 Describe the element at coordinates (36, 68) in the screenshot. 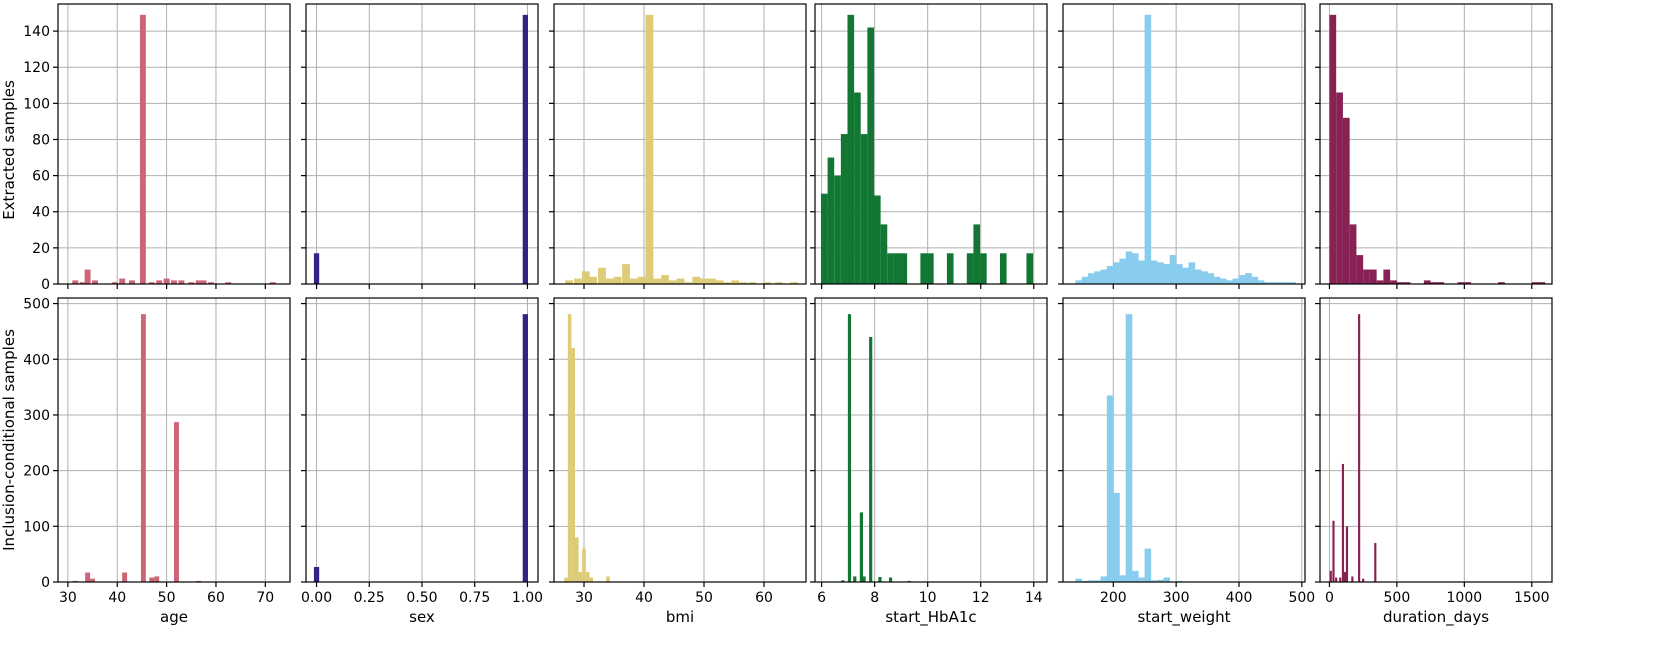

I see `y-tick-label: 120` at that location.